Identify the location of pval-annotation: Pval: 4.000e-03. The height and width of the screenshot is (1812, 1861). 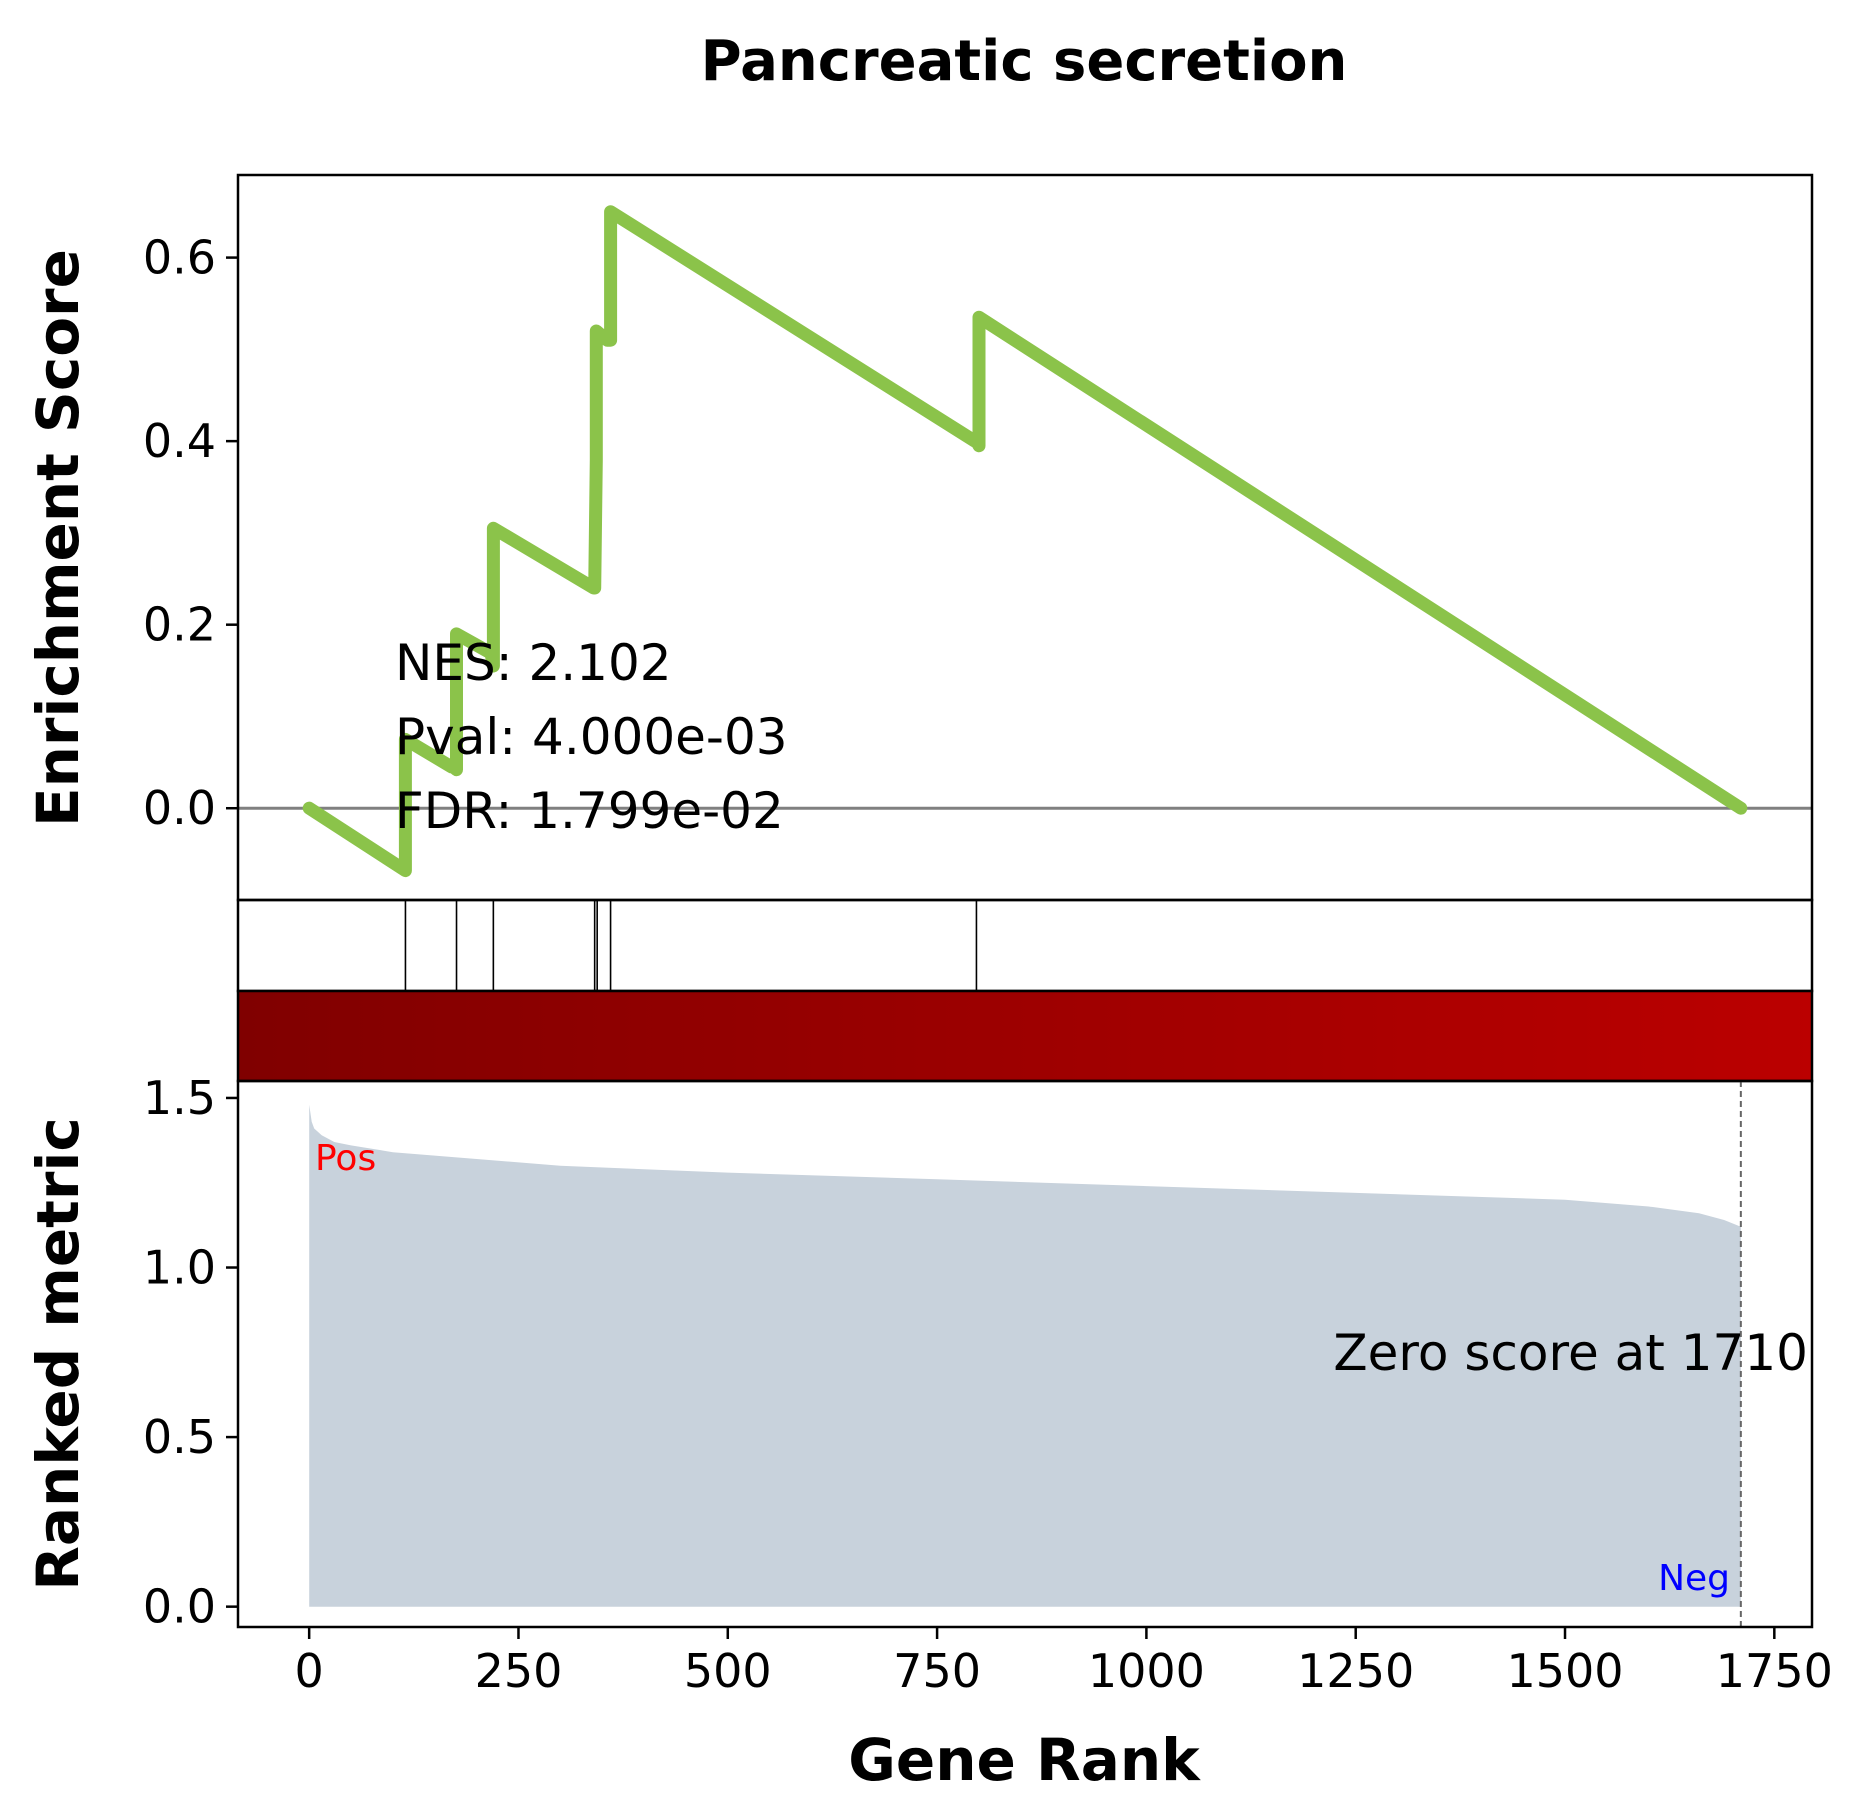
(591, 737).